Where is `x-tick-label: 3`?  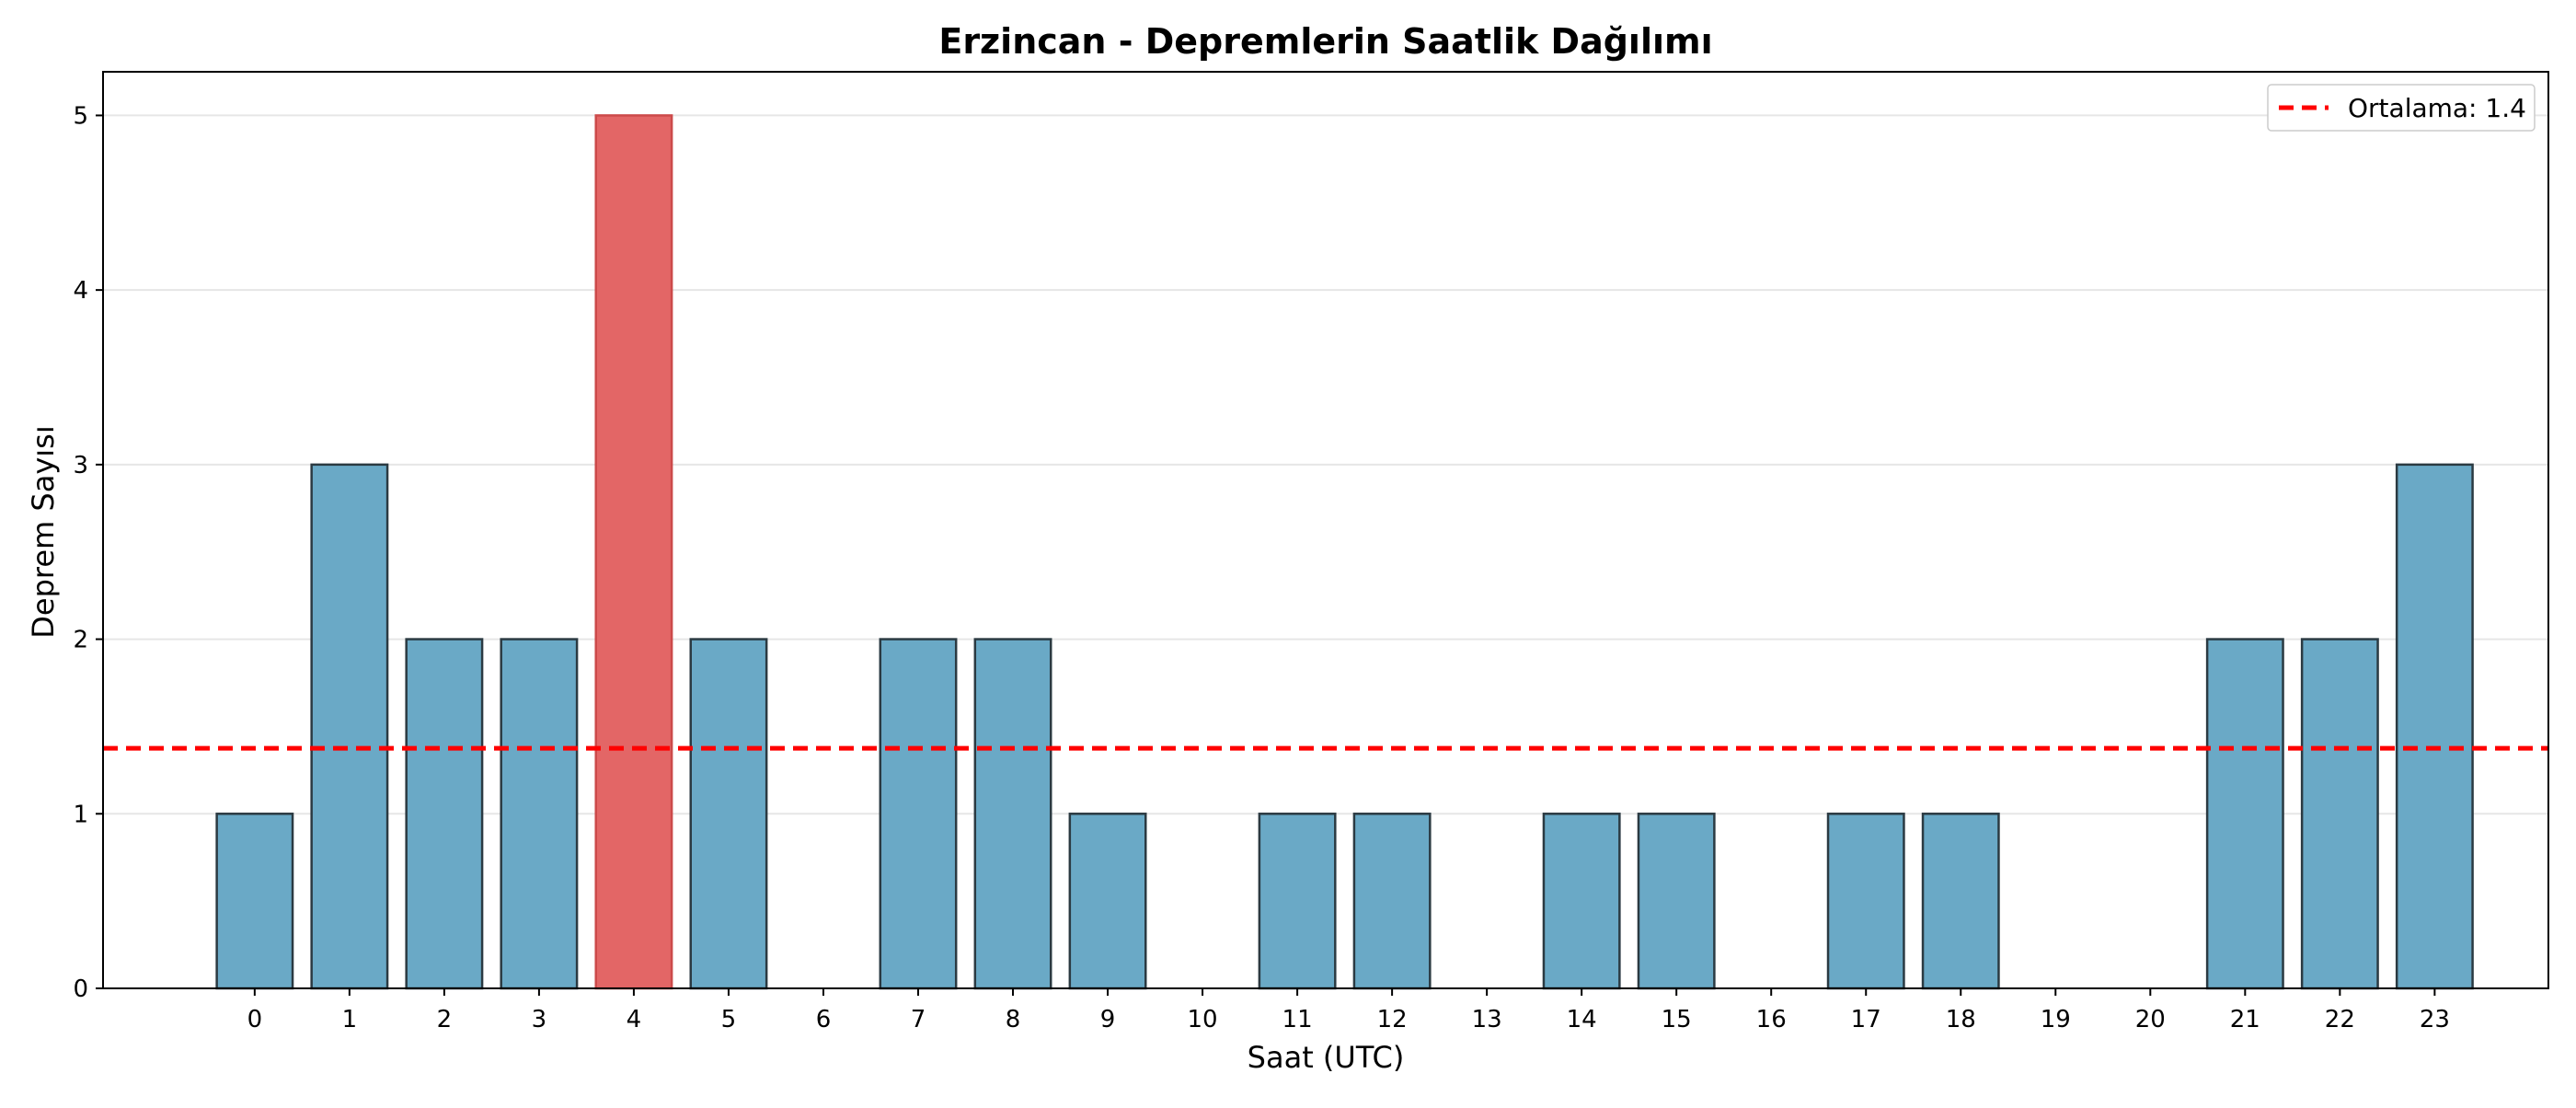
x-tick-label: 3 is located at coordinates (539, 1019).